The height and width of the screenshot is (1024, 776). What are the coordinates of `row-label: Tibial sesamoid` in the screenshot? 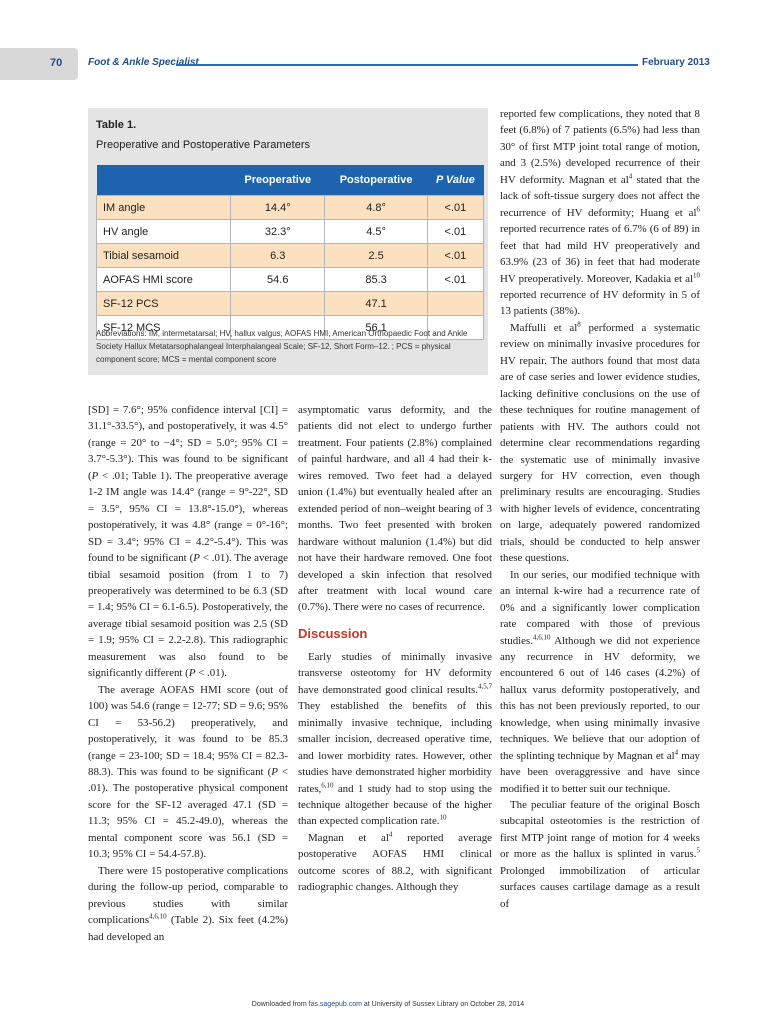 It's located at (163, 255).